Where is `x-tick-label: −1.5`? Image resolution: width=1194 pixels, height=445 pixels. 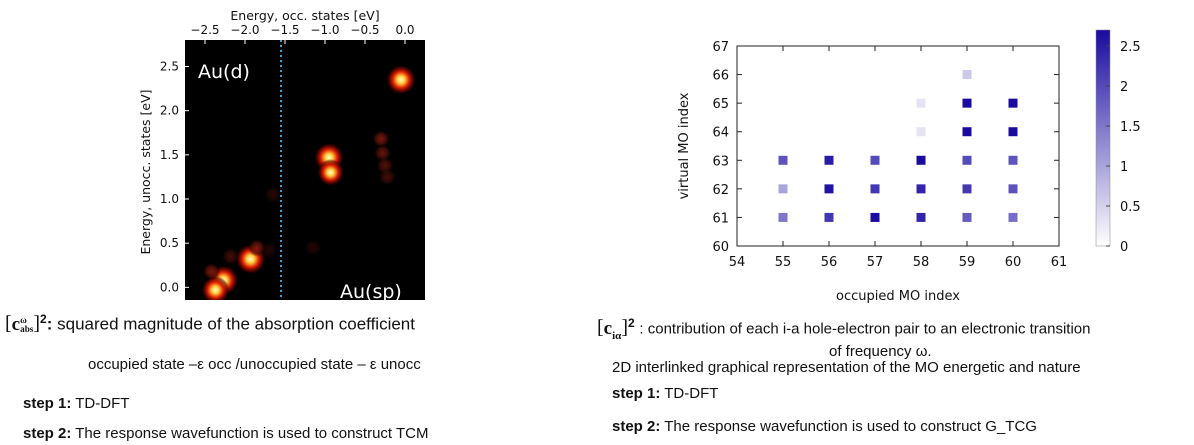
x-tick-label: −1.5 is located at coordinates (284, 30).